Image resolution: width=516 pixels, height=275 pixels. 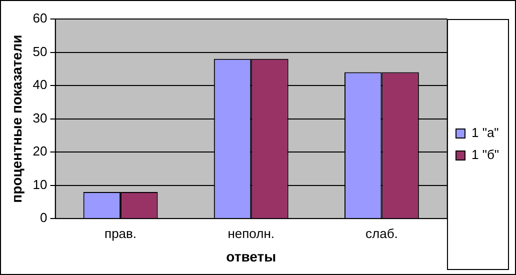 I want to click on y-tick-label: 50, so click(x=40, y=51).